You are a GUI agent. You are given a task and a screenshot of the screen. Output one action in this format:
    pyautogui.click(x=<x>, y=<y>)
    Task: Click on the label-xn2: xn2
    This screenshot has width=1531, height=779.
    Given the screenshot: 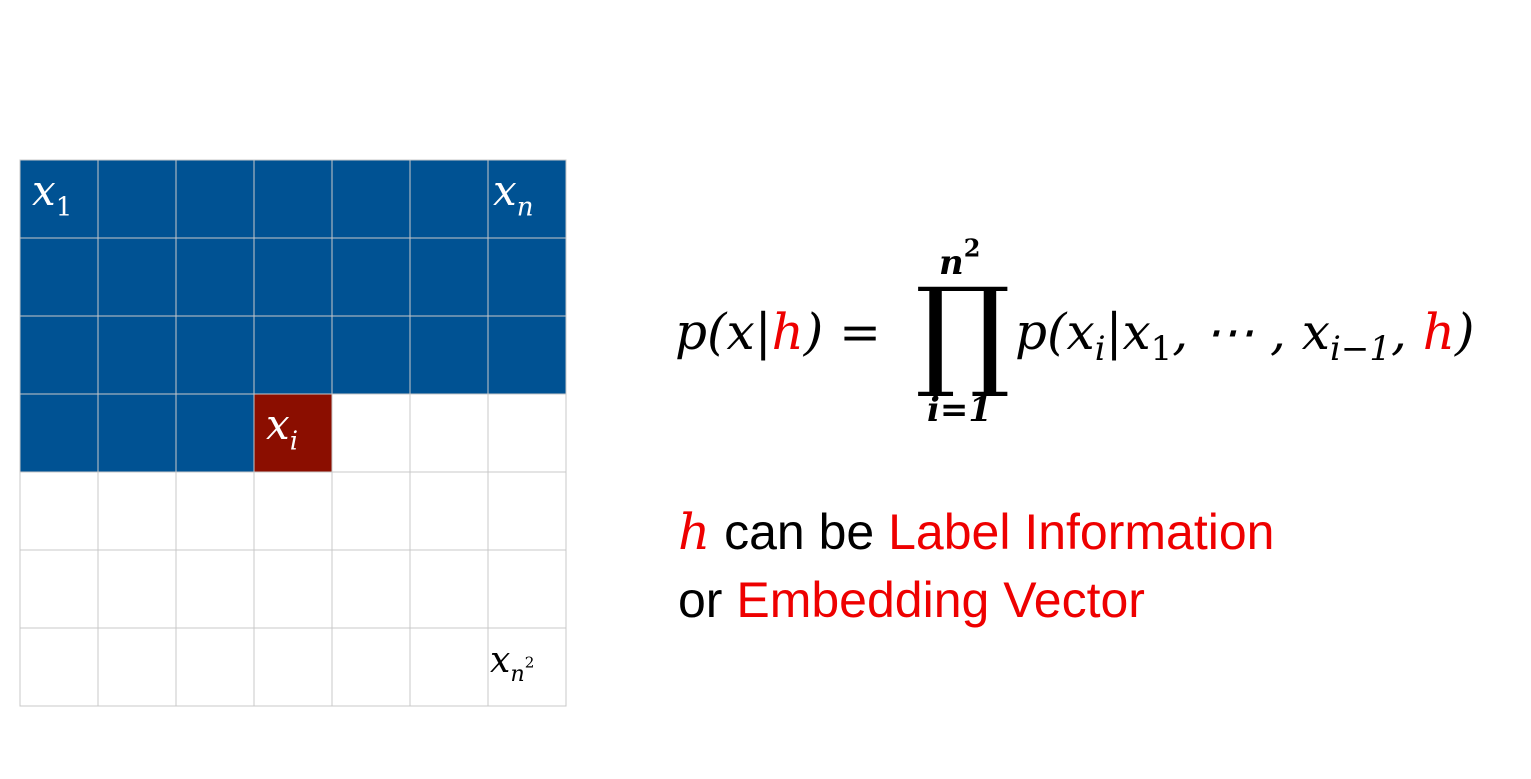 What is the action you would take?
    pyautogui.click(x=512, y=663)
    